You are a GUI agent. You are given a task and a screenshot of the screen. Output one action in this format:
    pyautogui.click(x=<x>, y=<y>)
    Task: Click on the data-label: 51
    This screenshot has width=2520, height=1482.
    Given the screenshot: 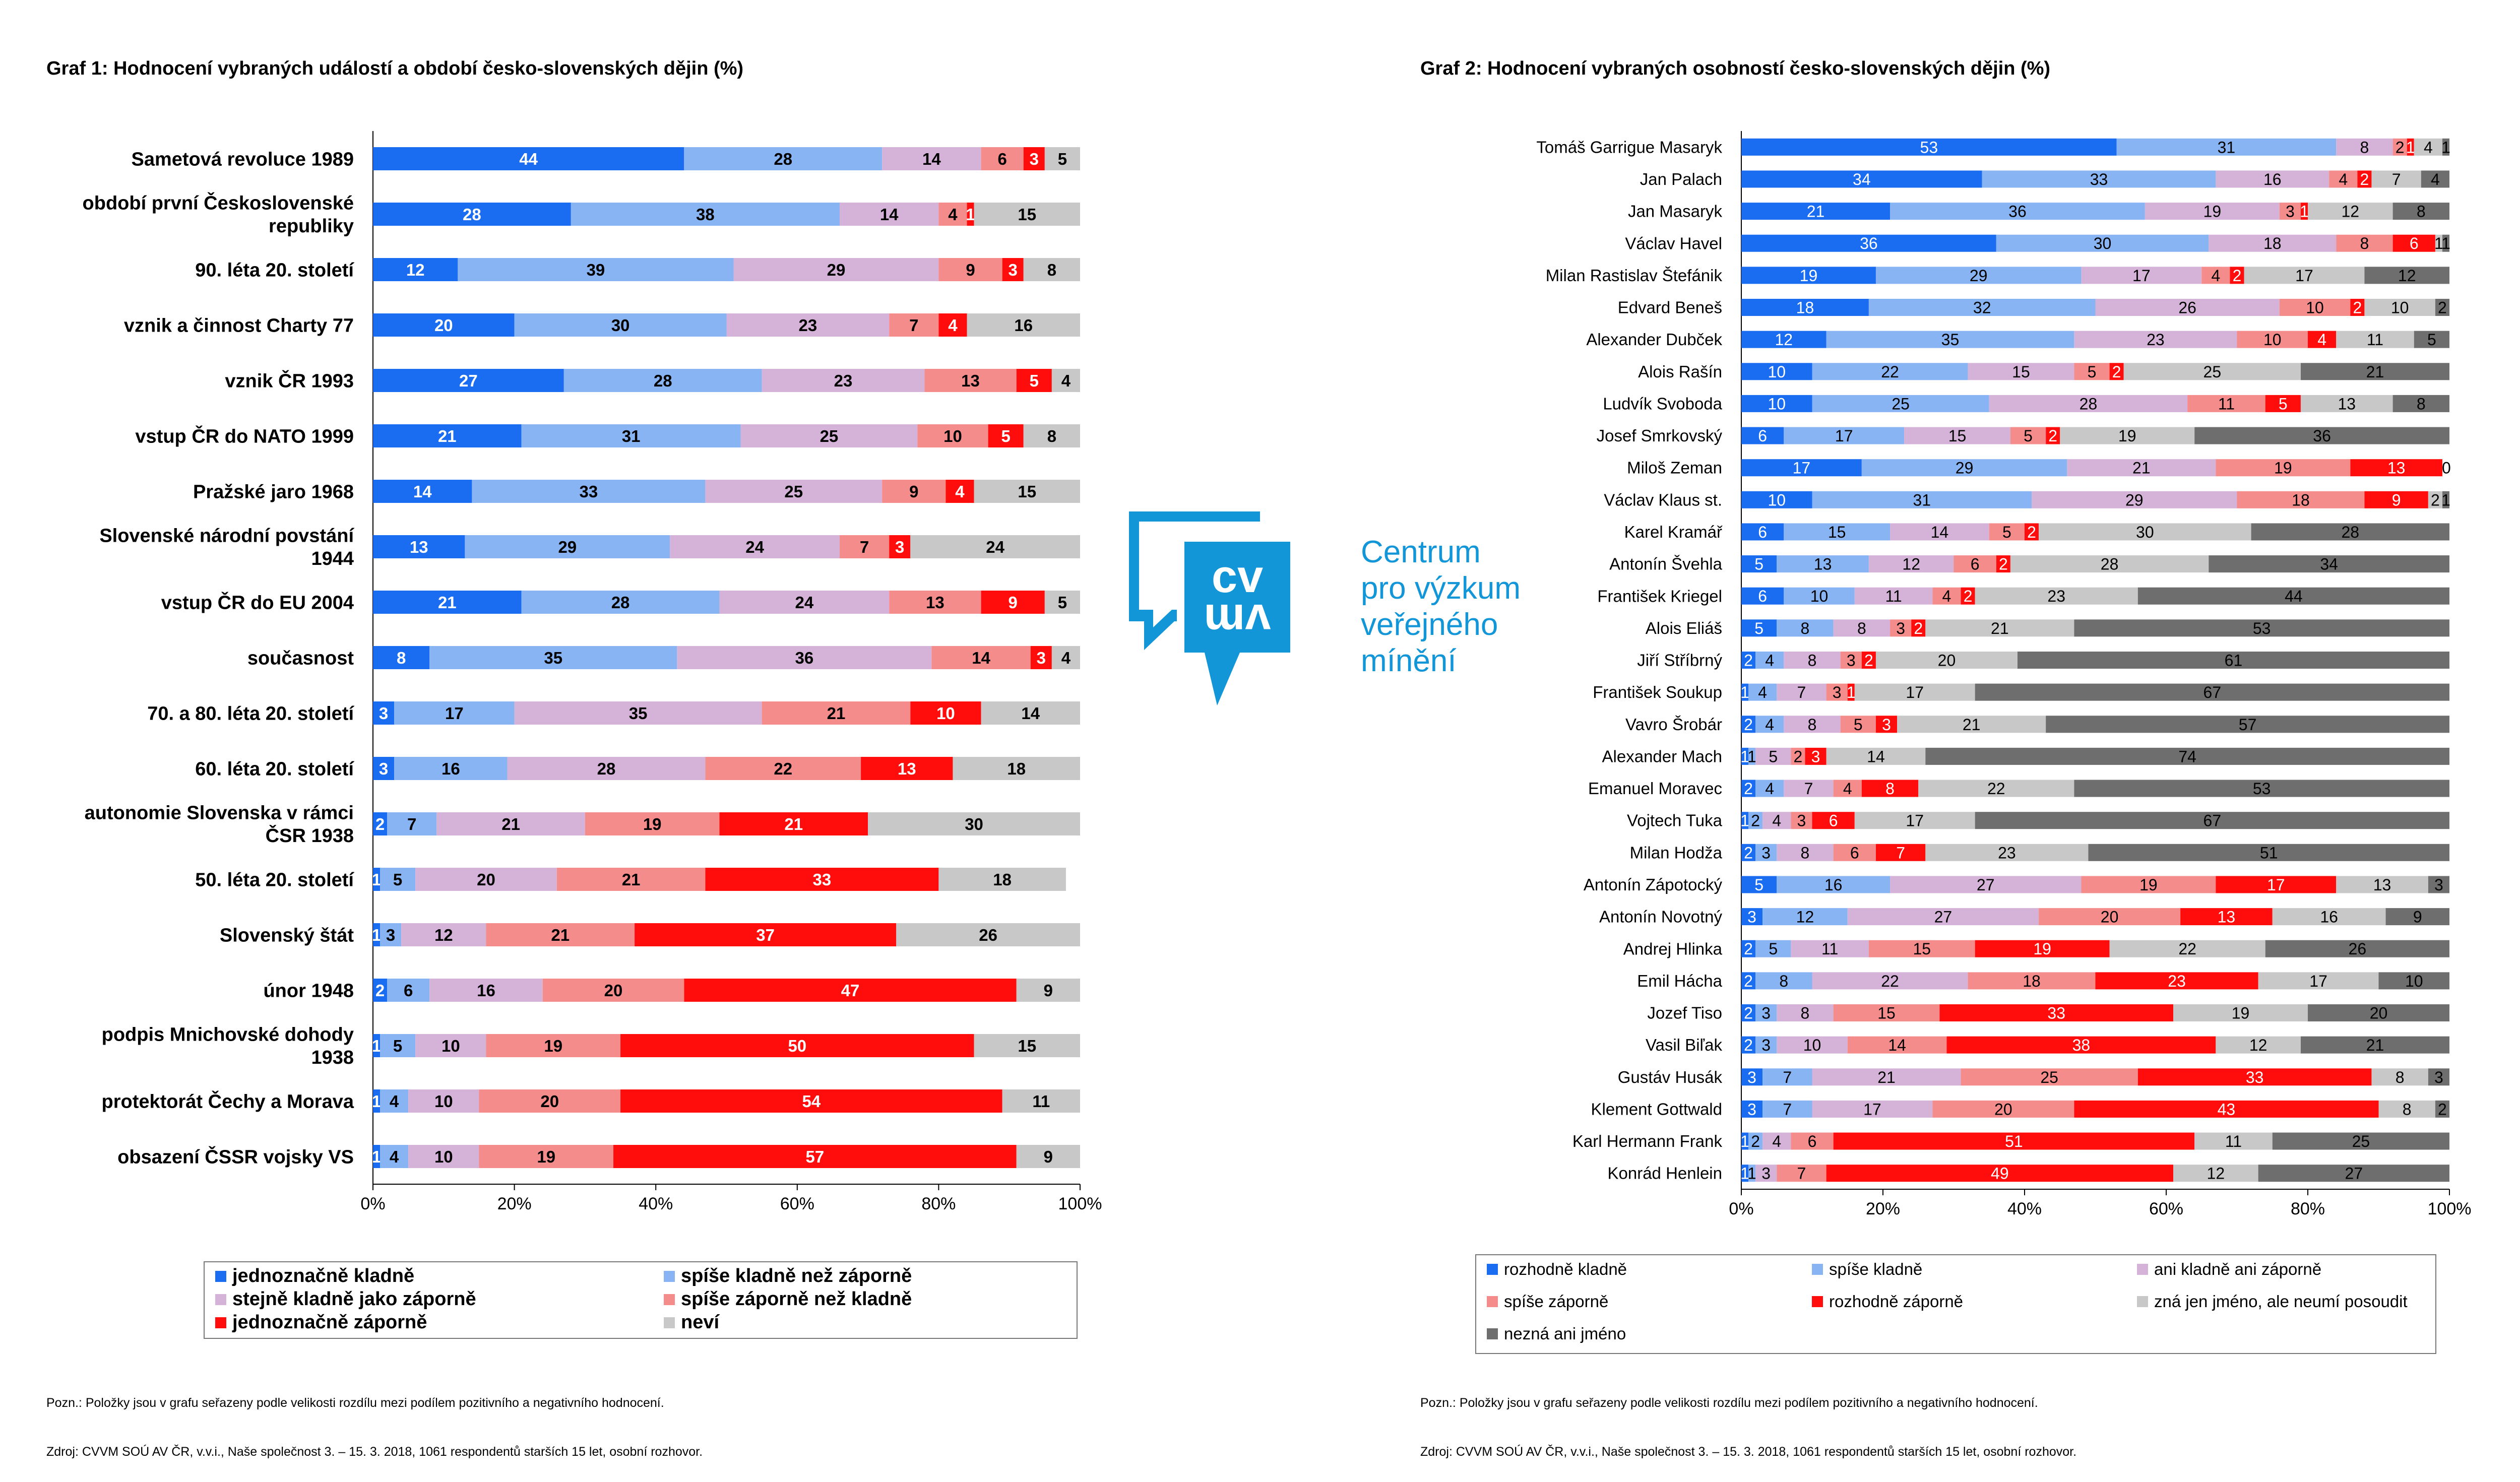 What is the action you would take?
    pyautogui.click(x=2014, y=1141)
    